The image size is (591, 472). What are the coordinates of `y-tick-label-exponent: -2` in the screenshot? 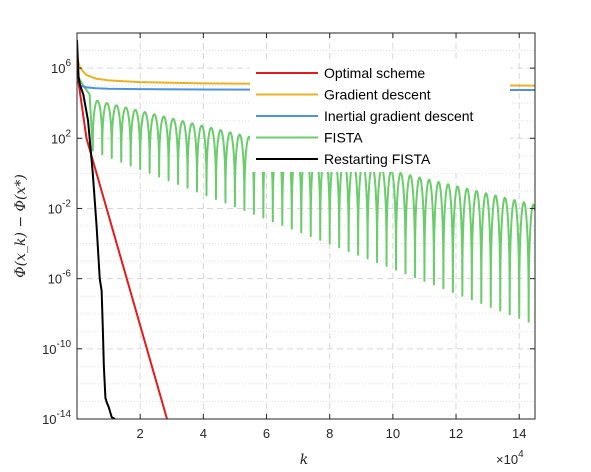 It's located at (66, 203).